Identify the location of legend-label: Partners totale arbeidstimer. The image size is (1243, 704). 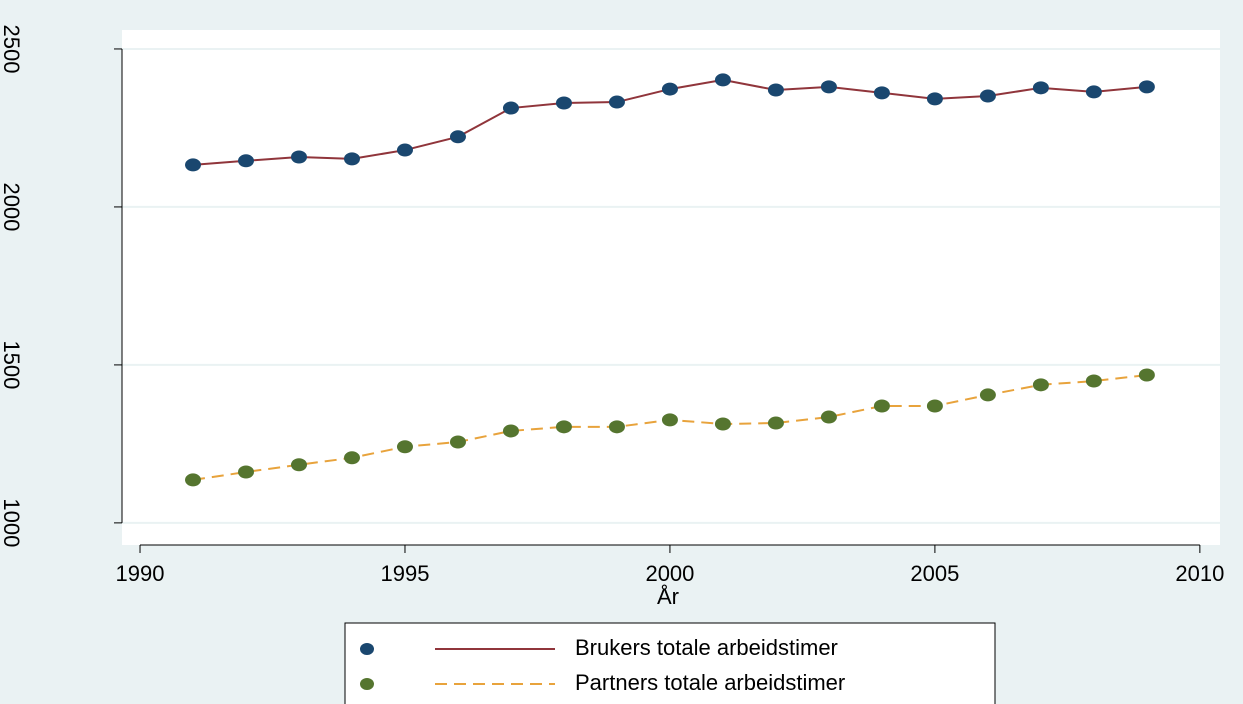
(710, 682).